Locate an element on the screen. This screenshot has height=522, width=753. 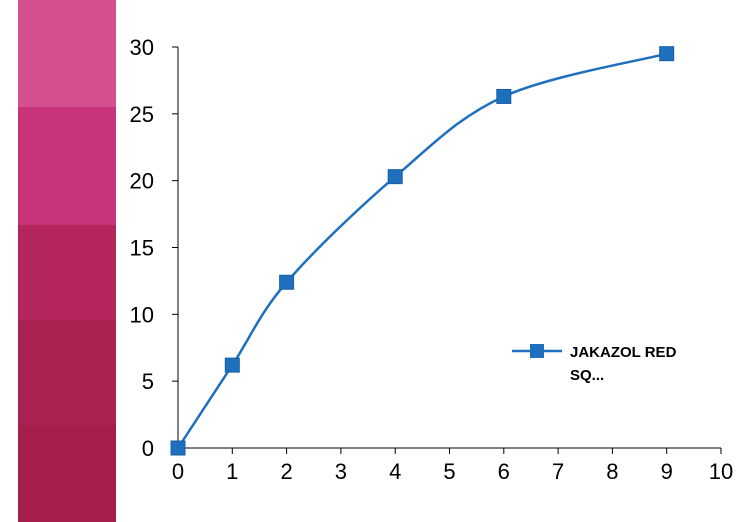
y-axis-ticks: 0 5 10 15 20 25 30 is located at coordinates (154, 248).